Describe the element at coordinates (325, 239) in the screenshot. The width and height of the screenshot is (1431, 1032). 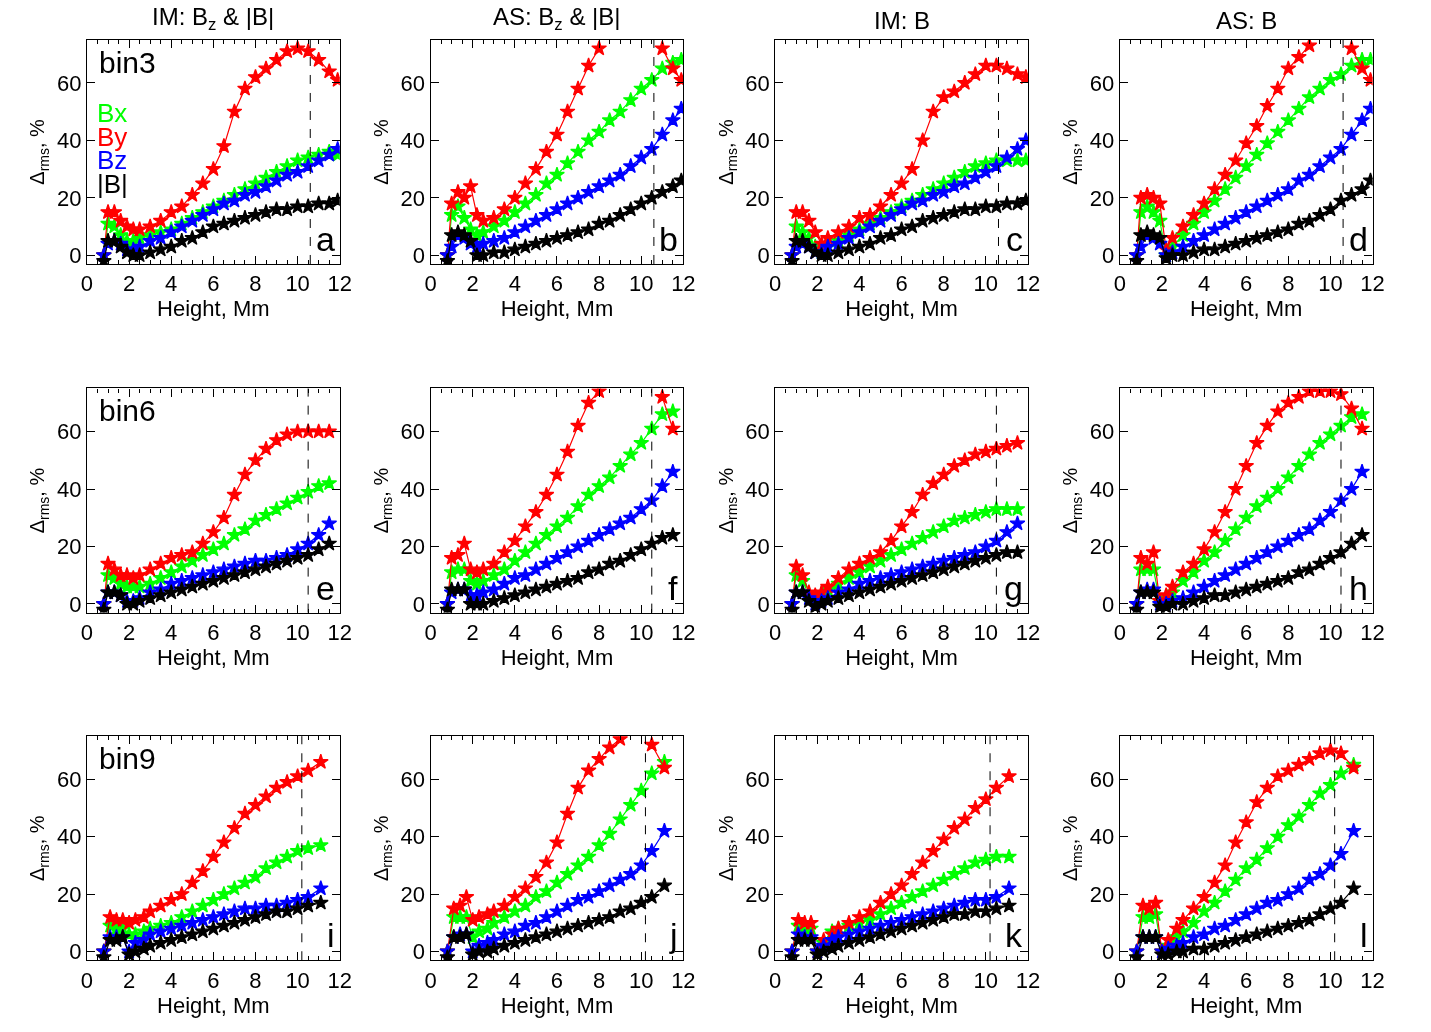
I see `annotation: a` at that location.